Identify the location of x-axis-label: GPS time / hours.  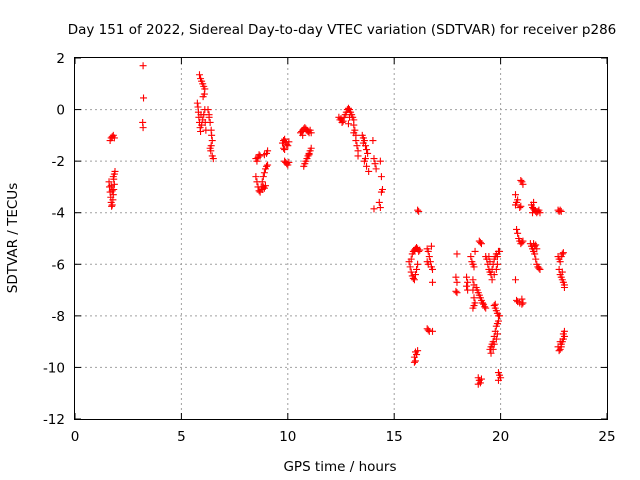
(339, 467).